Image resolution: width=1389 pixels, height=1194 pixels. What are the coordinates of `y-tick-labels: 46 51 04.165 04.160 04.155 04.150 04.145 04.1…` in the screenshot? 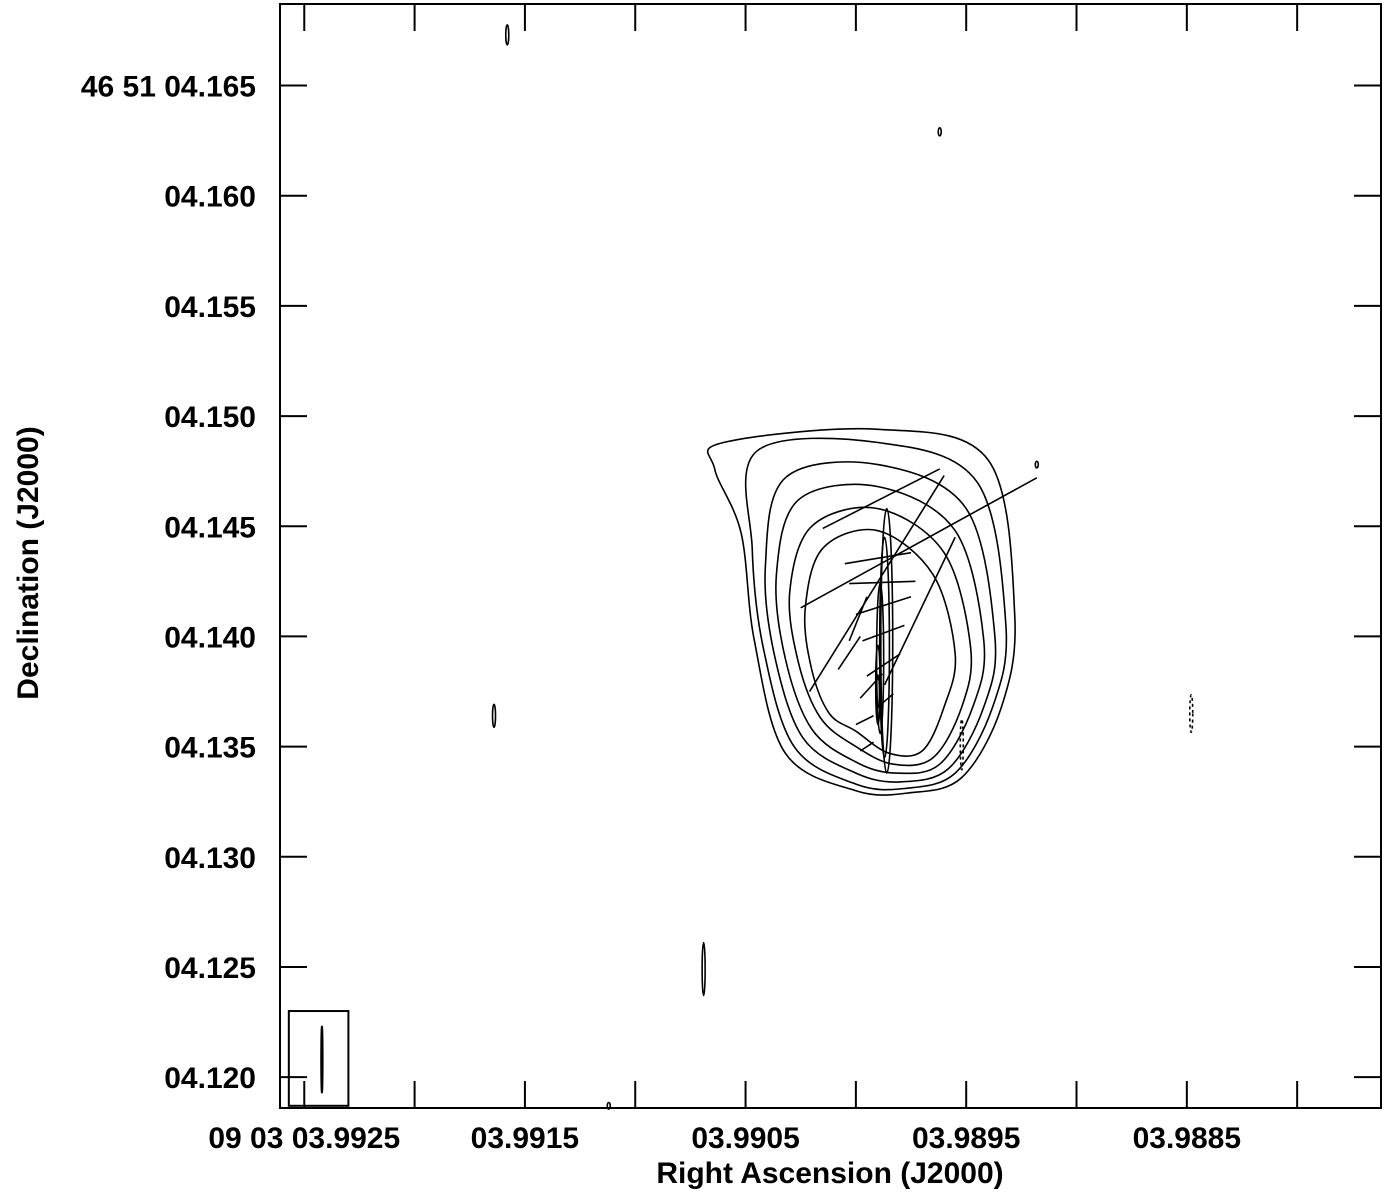 It's located at (168, 583).